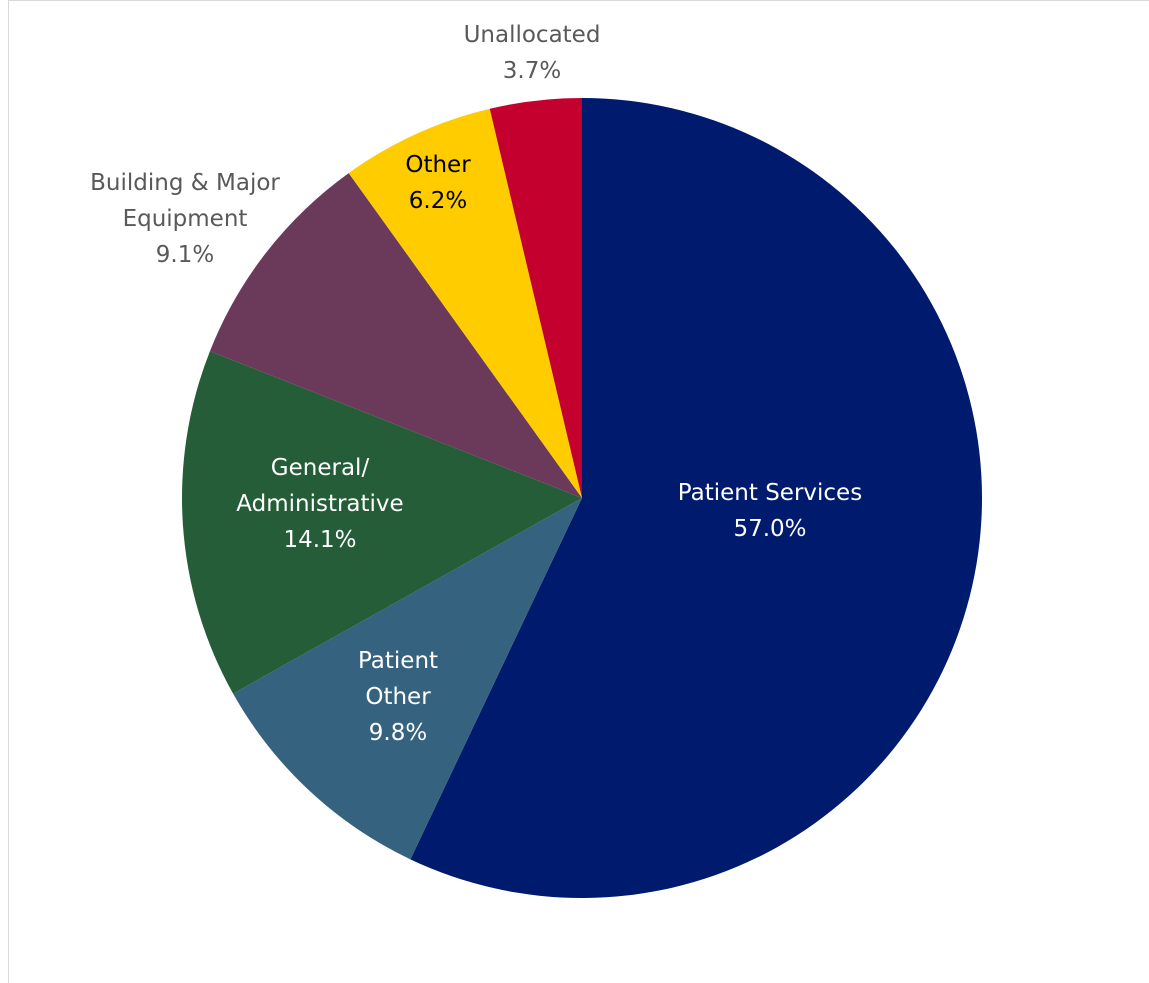  Describe the element at coordinates (185, 183) in the screenshot. I see `label-line: Building & Major` at that location.